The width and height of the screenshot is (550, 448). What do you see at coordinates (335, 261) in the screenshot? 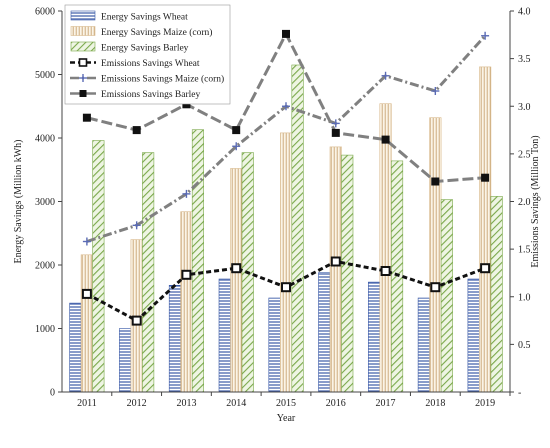
I see `marker-square-open-2016` at bounding box center [335, 261].